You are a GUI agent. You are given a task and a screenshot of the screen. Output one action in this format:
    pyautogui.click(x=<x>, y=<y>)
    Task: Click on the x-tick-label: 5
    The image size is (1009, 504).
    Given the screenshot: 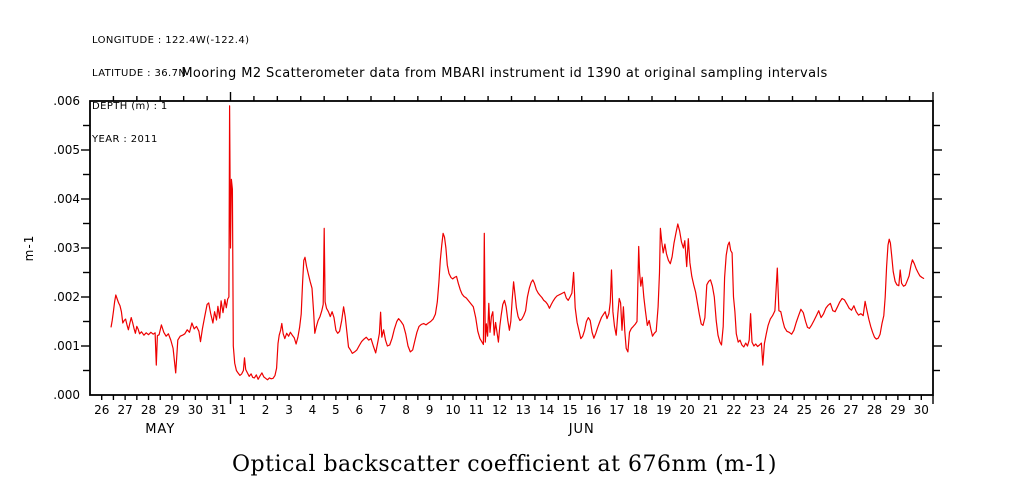 What is the action you would take?
    pyautogui.click(x=336, y=410)
    